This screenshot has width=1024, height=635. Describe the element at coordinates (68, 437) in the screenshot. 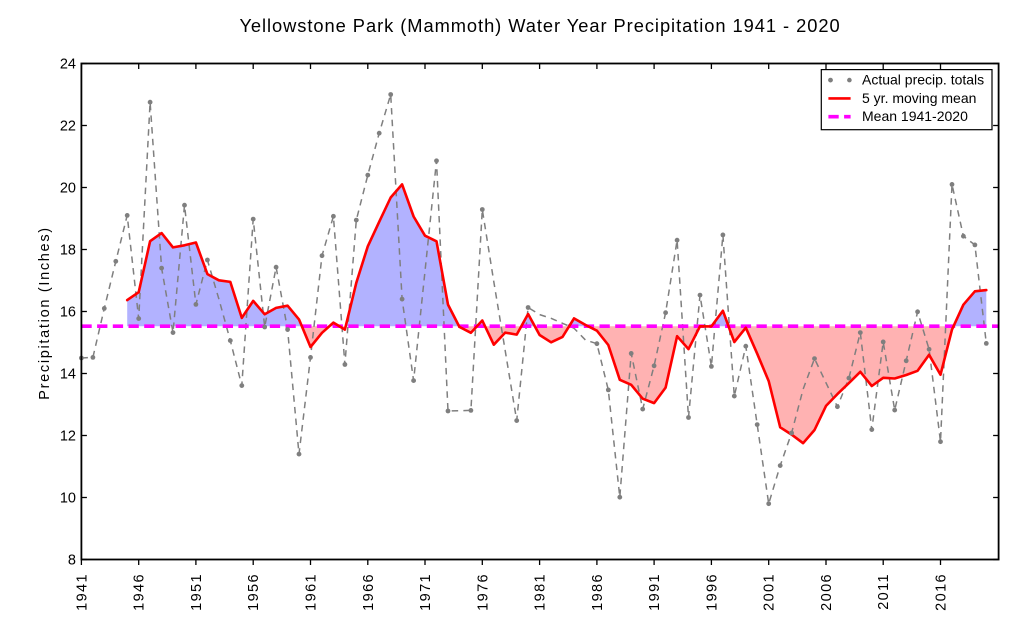

I see `svg-text: 12` at that location.